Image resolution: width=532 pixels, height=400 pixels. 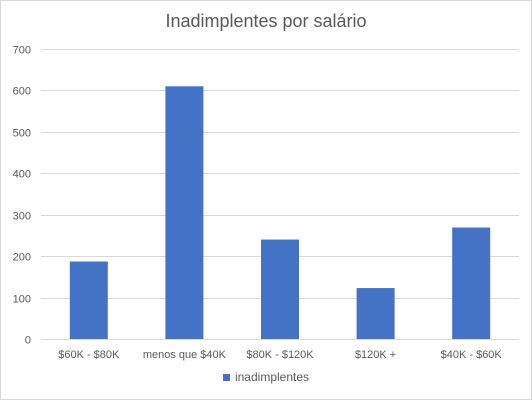 What do you see at coordinates (472, 355) in the screenshot?
I see `x-tick-label: $40K - $60K` at bounding box center [472, 355].